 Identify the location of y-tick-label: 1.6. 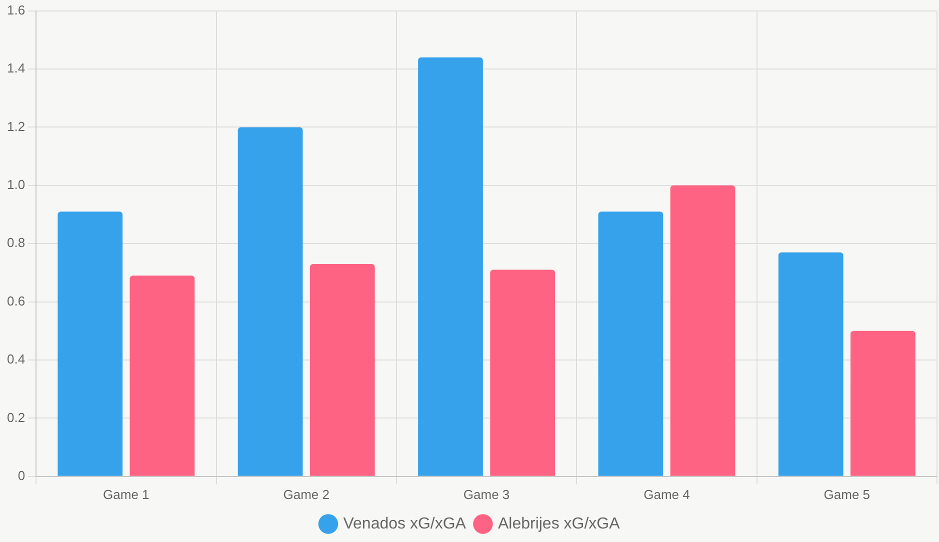
(16, 10).